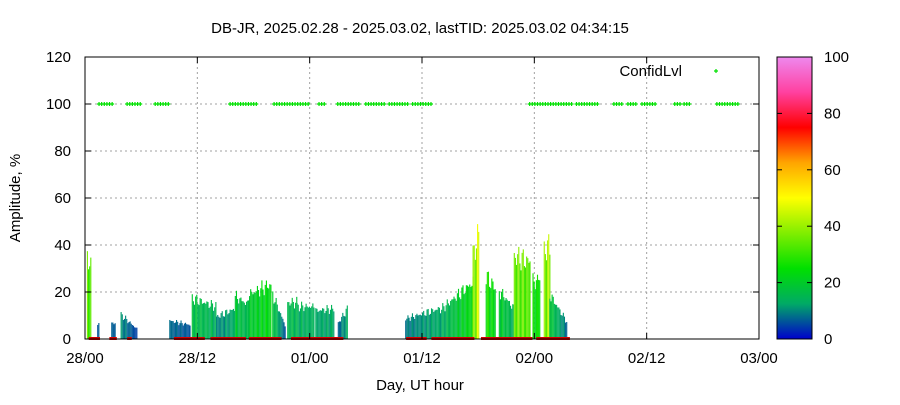  Describe the element at coordinates (67, 339) in the screenshot. I see `y-tick-label: 0` at that location.